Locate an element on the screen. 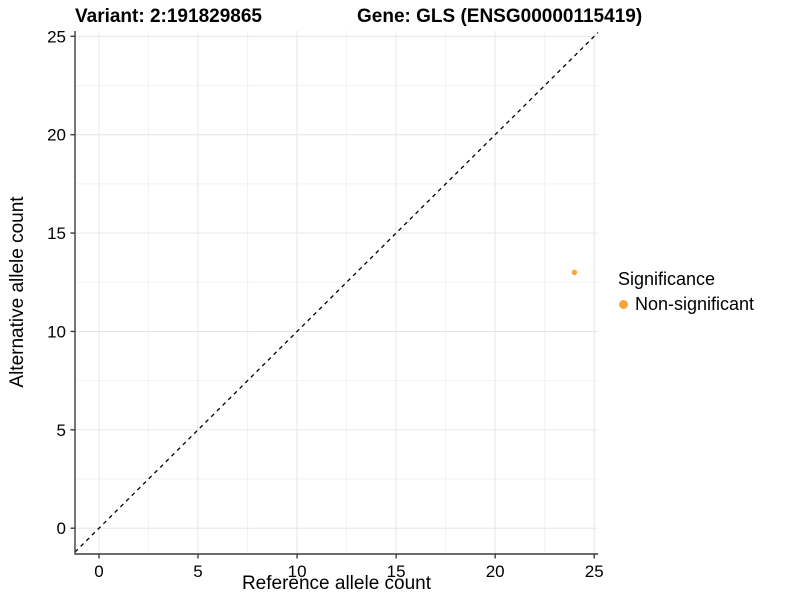  x-tick-label: 10 is located at coordinates (297, 571).